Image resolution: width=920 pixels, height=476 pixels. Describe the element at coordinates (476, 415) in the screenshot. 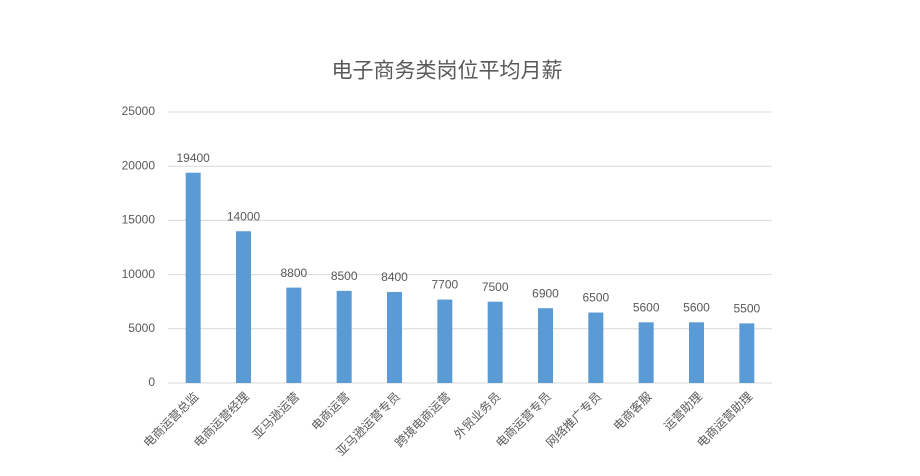

I see `x-tick-label: 外贸业务员` at that location.